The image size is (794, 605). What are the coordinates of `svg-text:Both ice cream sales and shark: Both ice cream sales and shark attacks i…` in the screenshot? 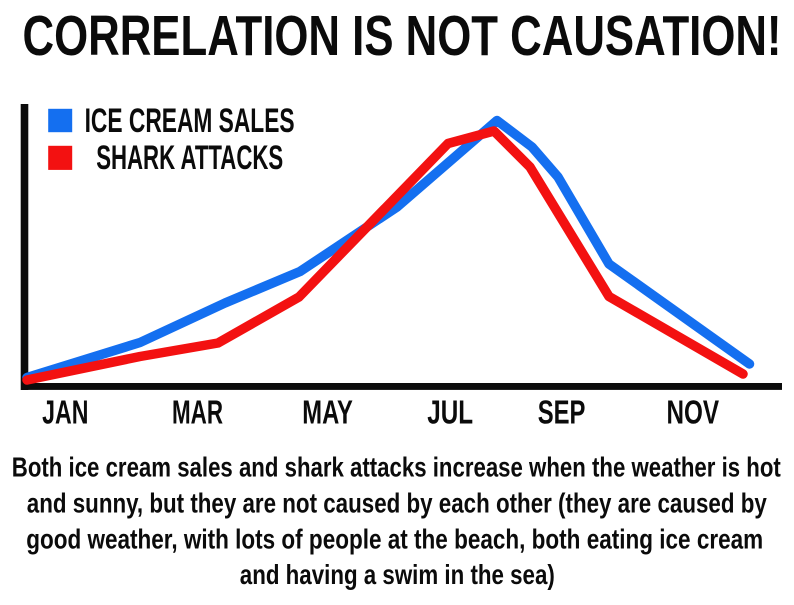 It's located at (396, 466).